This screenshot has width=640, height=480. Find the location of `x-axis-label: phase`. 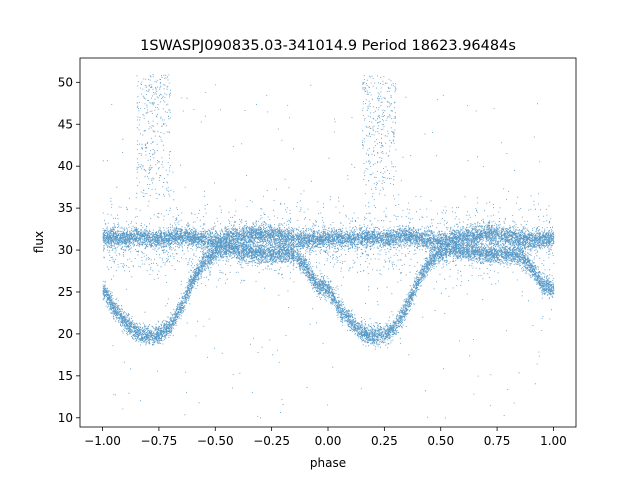

x-axis-label: phase is located at coordinates (328, 463).